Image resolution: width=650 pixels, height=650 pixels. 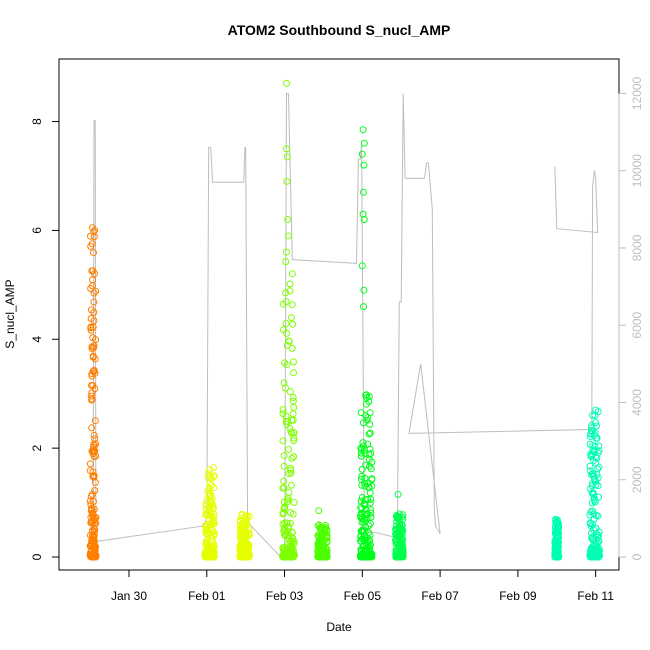 What do you see at coordinates (440, 596) in the screenshot?
I see `x-tick-label: Feb 07` at bounding box center [440, 596].